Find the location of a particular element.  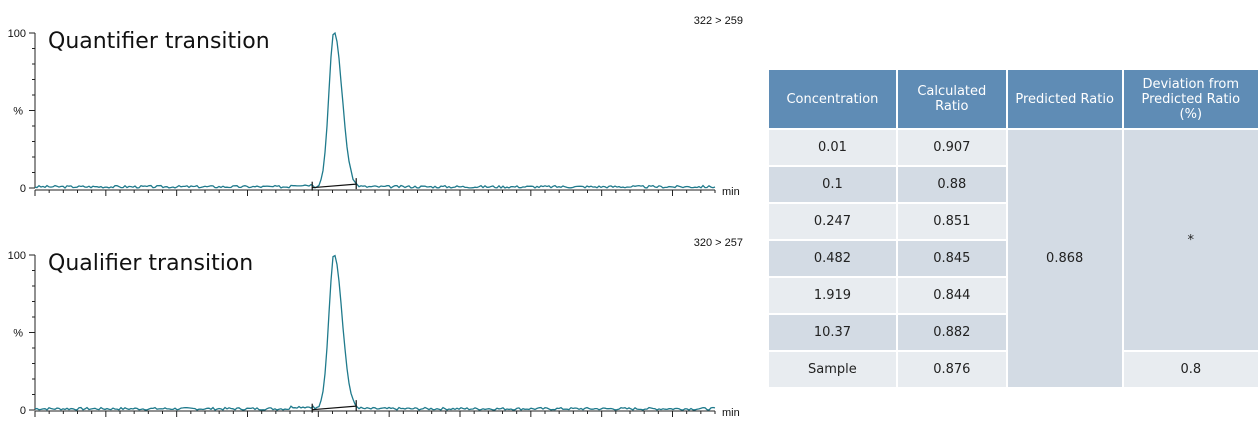

cell-concentration: 0.482 is located at coordinates (832, 258).